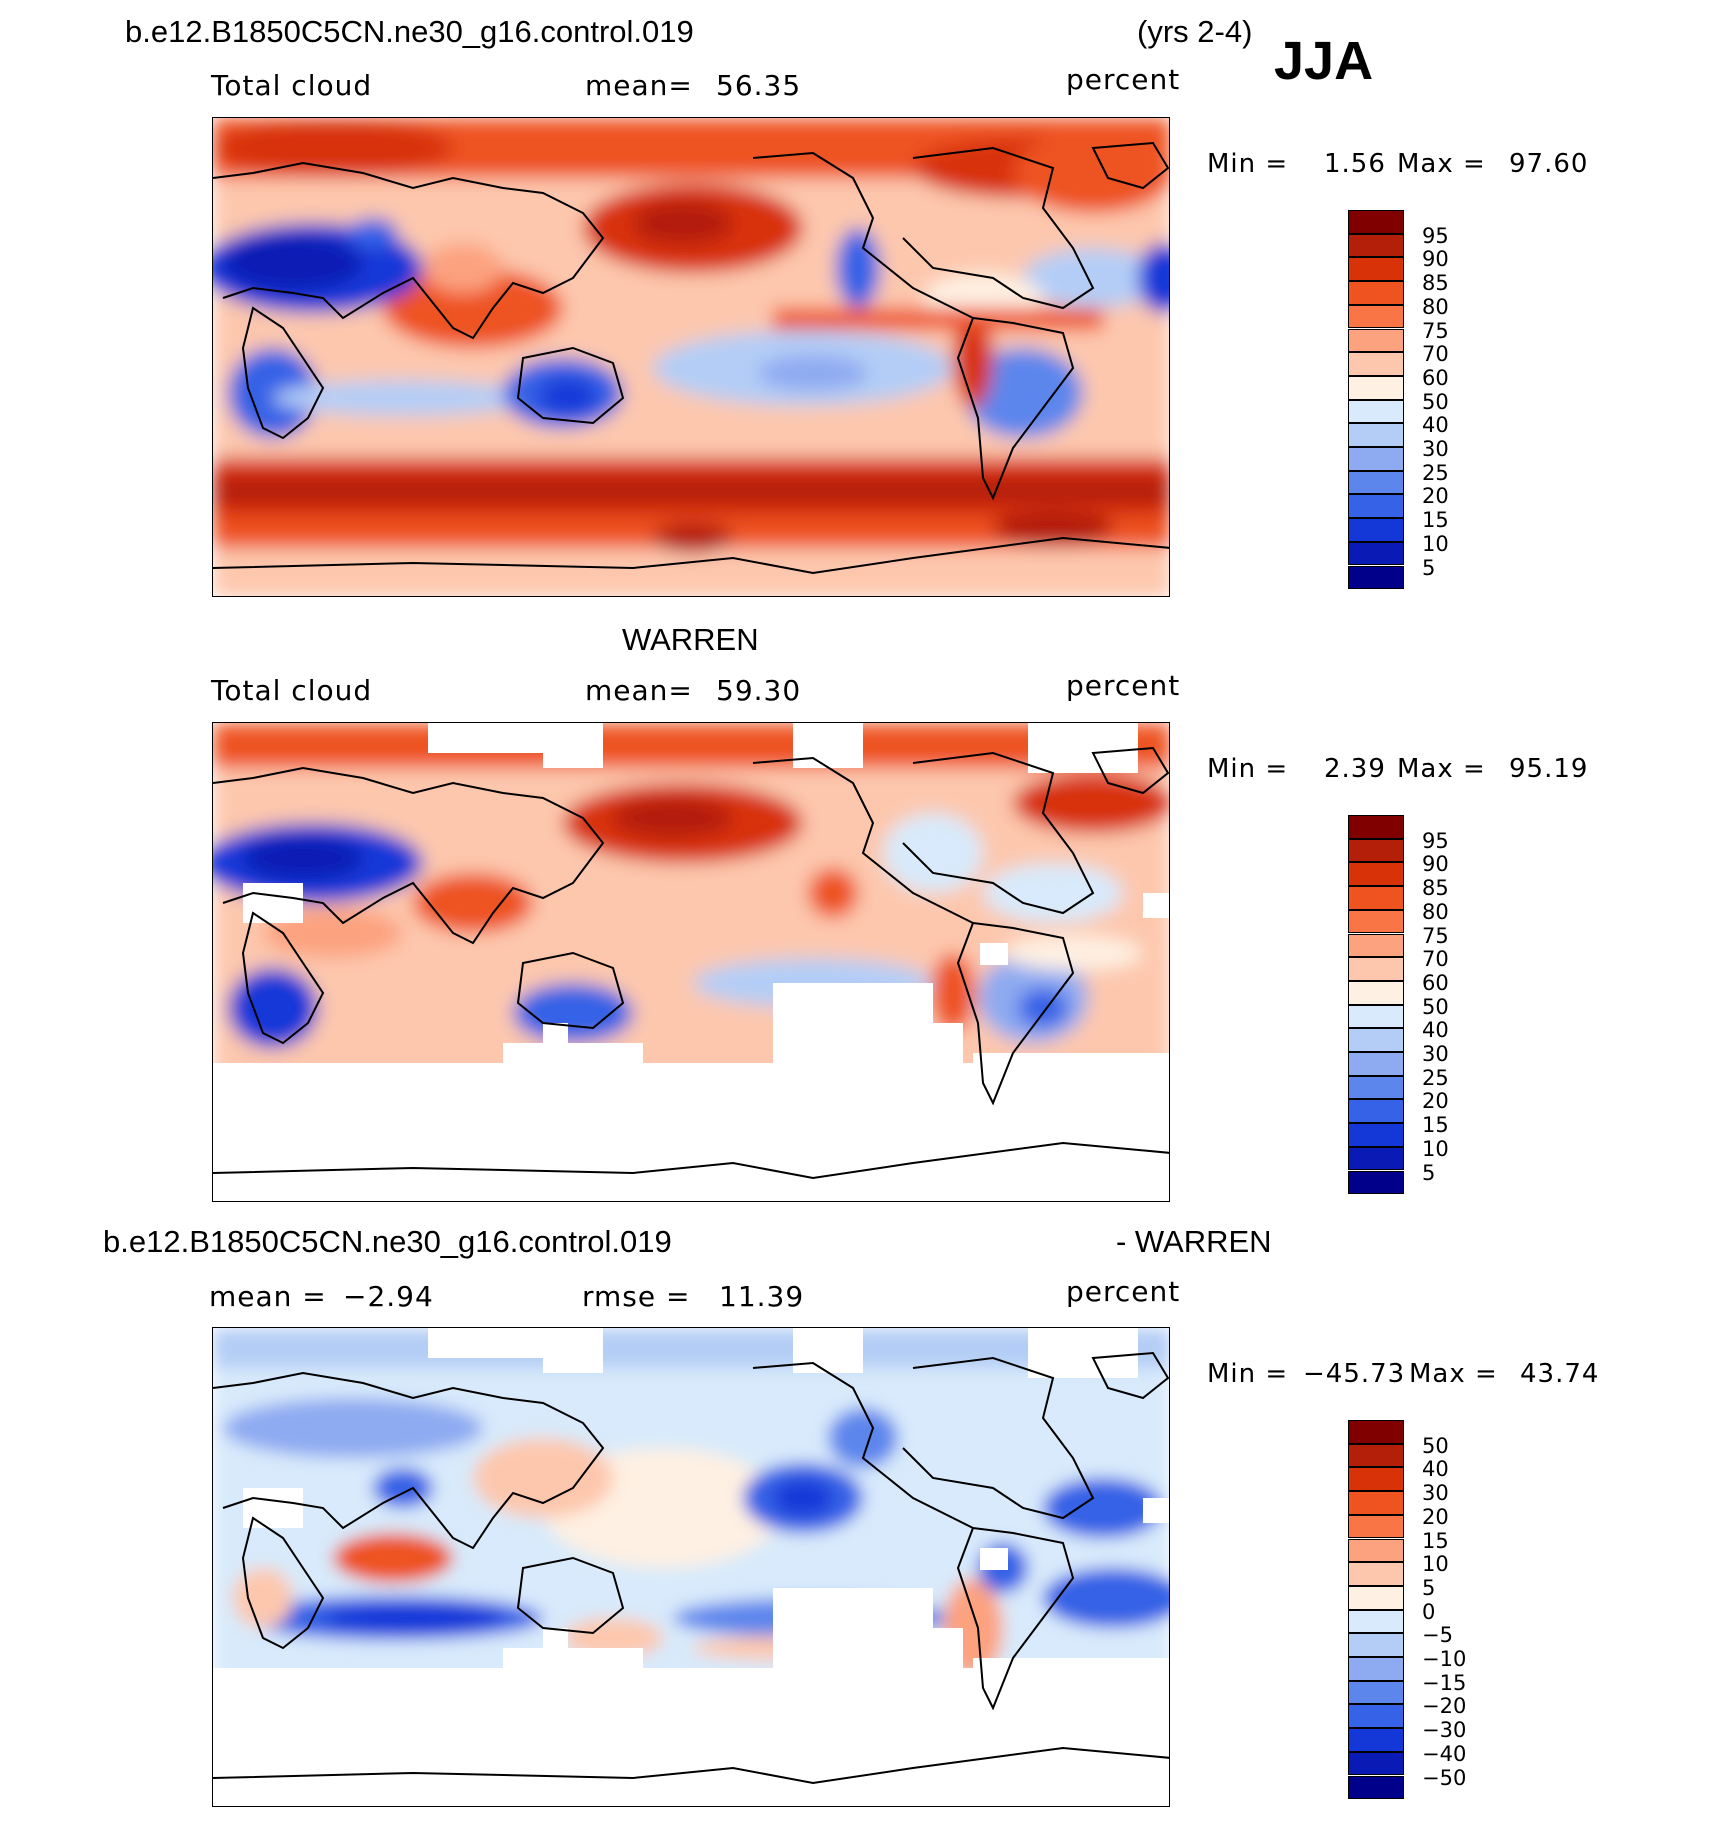  I want to click on panel3-map, so click(691, 1567).